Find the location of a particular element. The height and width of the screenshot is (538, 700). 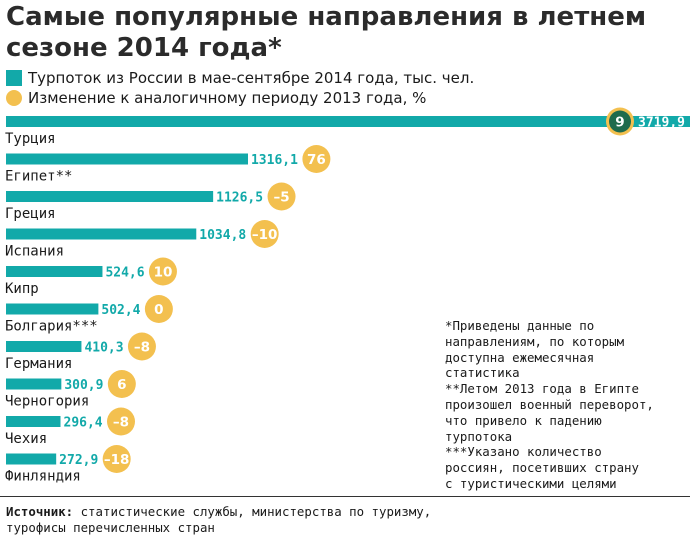

category-label: Кипр is located at coordinates (22, 289).